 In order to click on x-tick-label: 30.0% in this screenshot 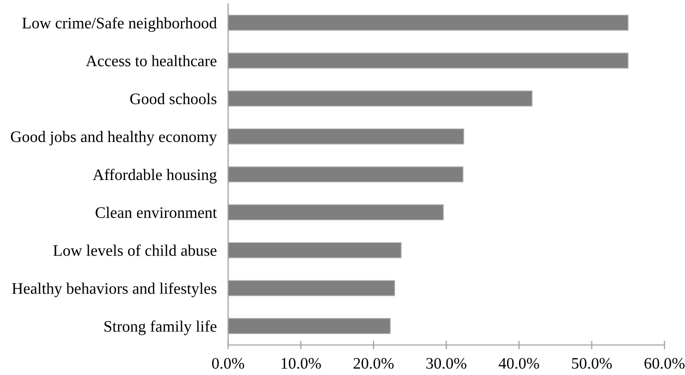, I will do `click(446, 363)`.